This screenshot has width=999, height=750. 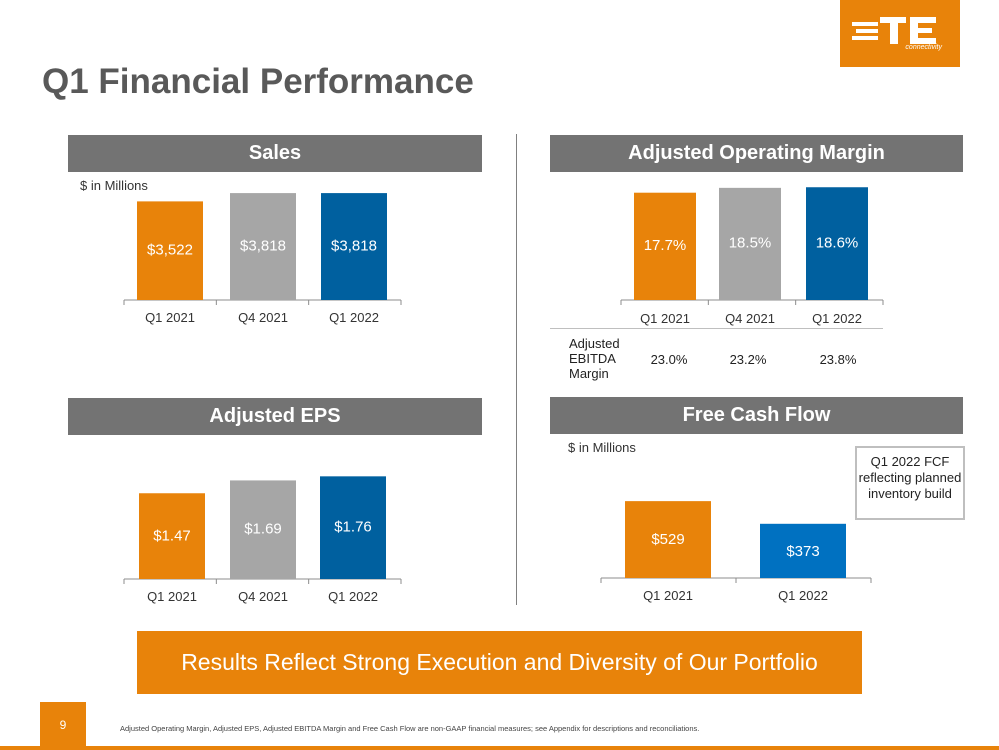 I want to click on te-logo: connectivity, so click(x=900, y=33).